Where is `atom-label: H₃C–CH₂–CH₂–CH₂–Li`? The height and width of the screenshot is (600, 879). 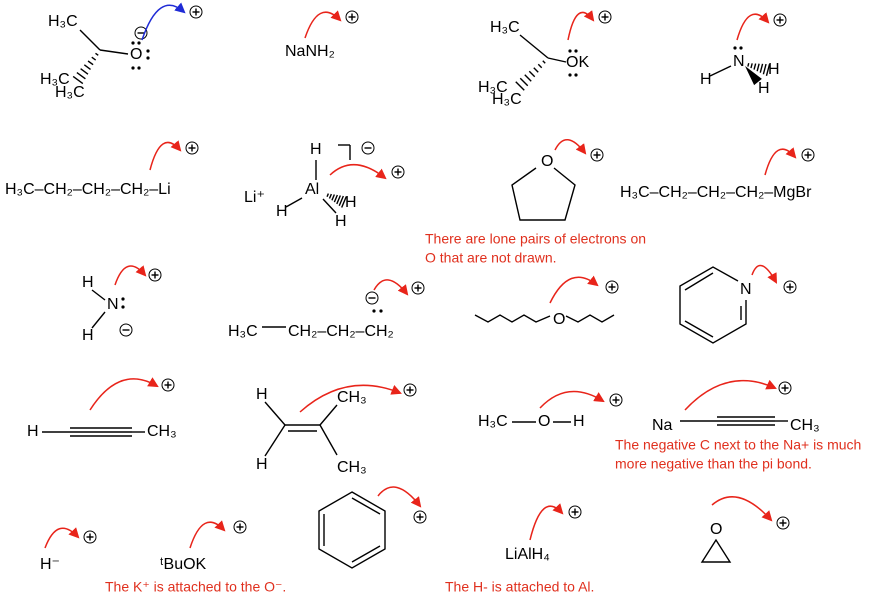 atom-label: H₃C–CH₂–CH₂–CH₂–Li is located at coordinates (88, 189).